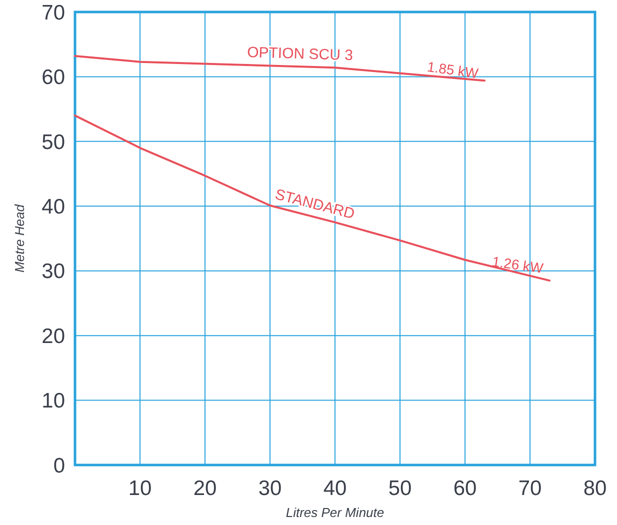 The height and width of the screenshot is (525, 617). Describe the element at coordinates (400, 488) in the screenshot. I see `x-tick-label: 50` at that location.